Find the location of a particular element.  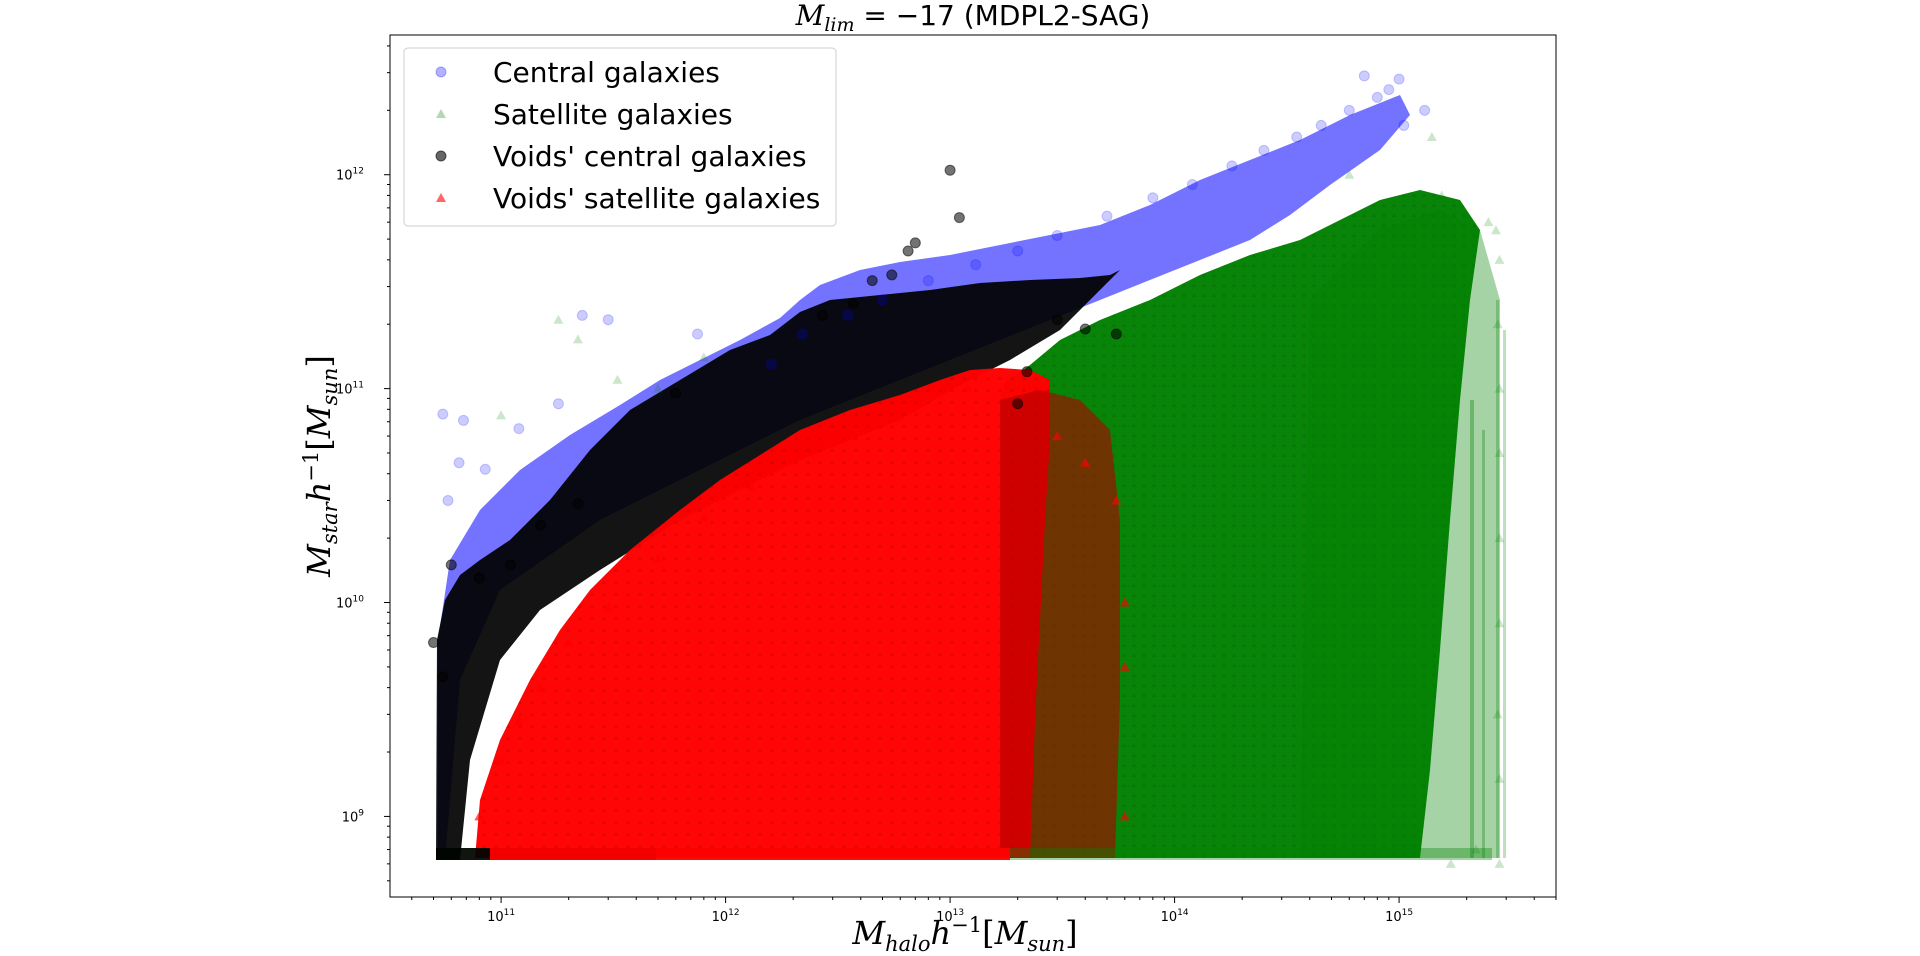

x-tick-label-15: 1015 is located at coordinates (1399, 916).